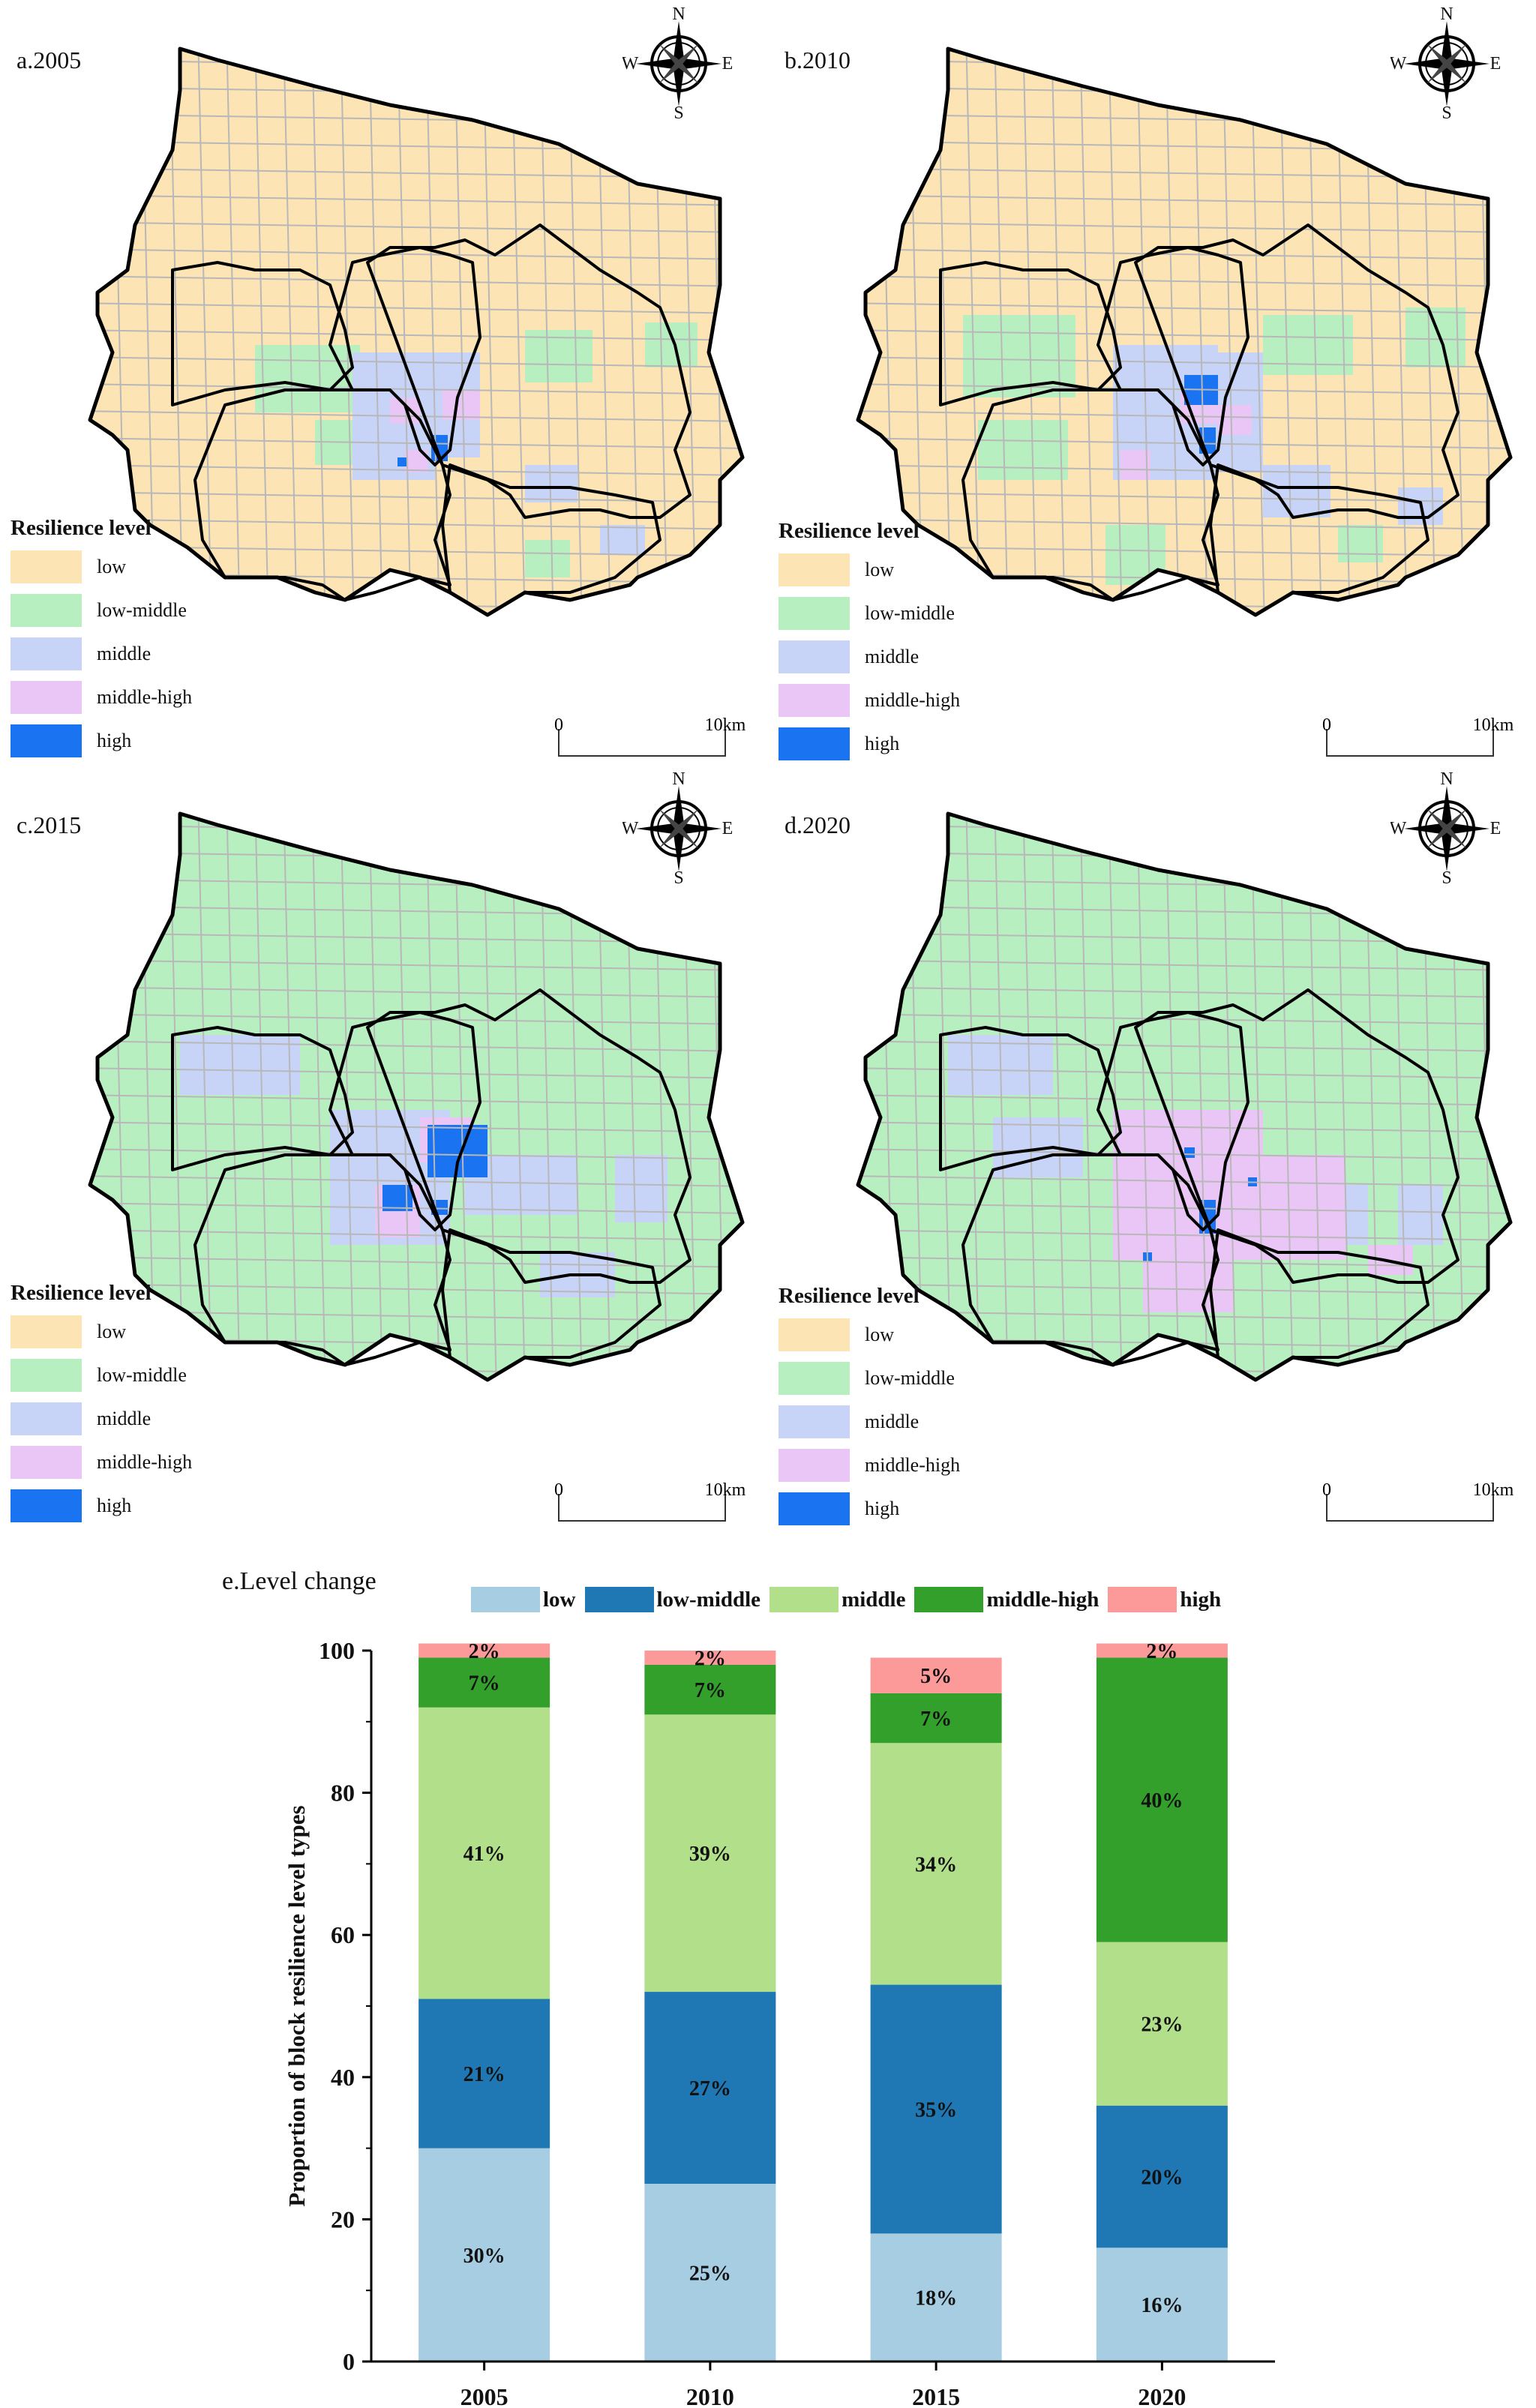 This screenshot has height=2408, width=1536. Describe the element at coordinates (710, 2274) in the screenshot. I see `data-label: 25%` at that location.